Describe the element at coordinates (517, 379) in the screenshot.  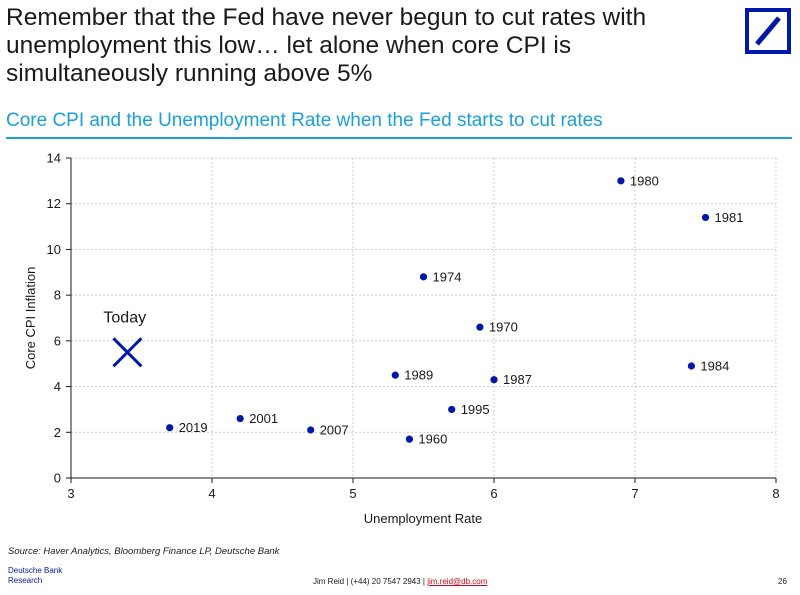
I see `data-label: 1987` at that location.